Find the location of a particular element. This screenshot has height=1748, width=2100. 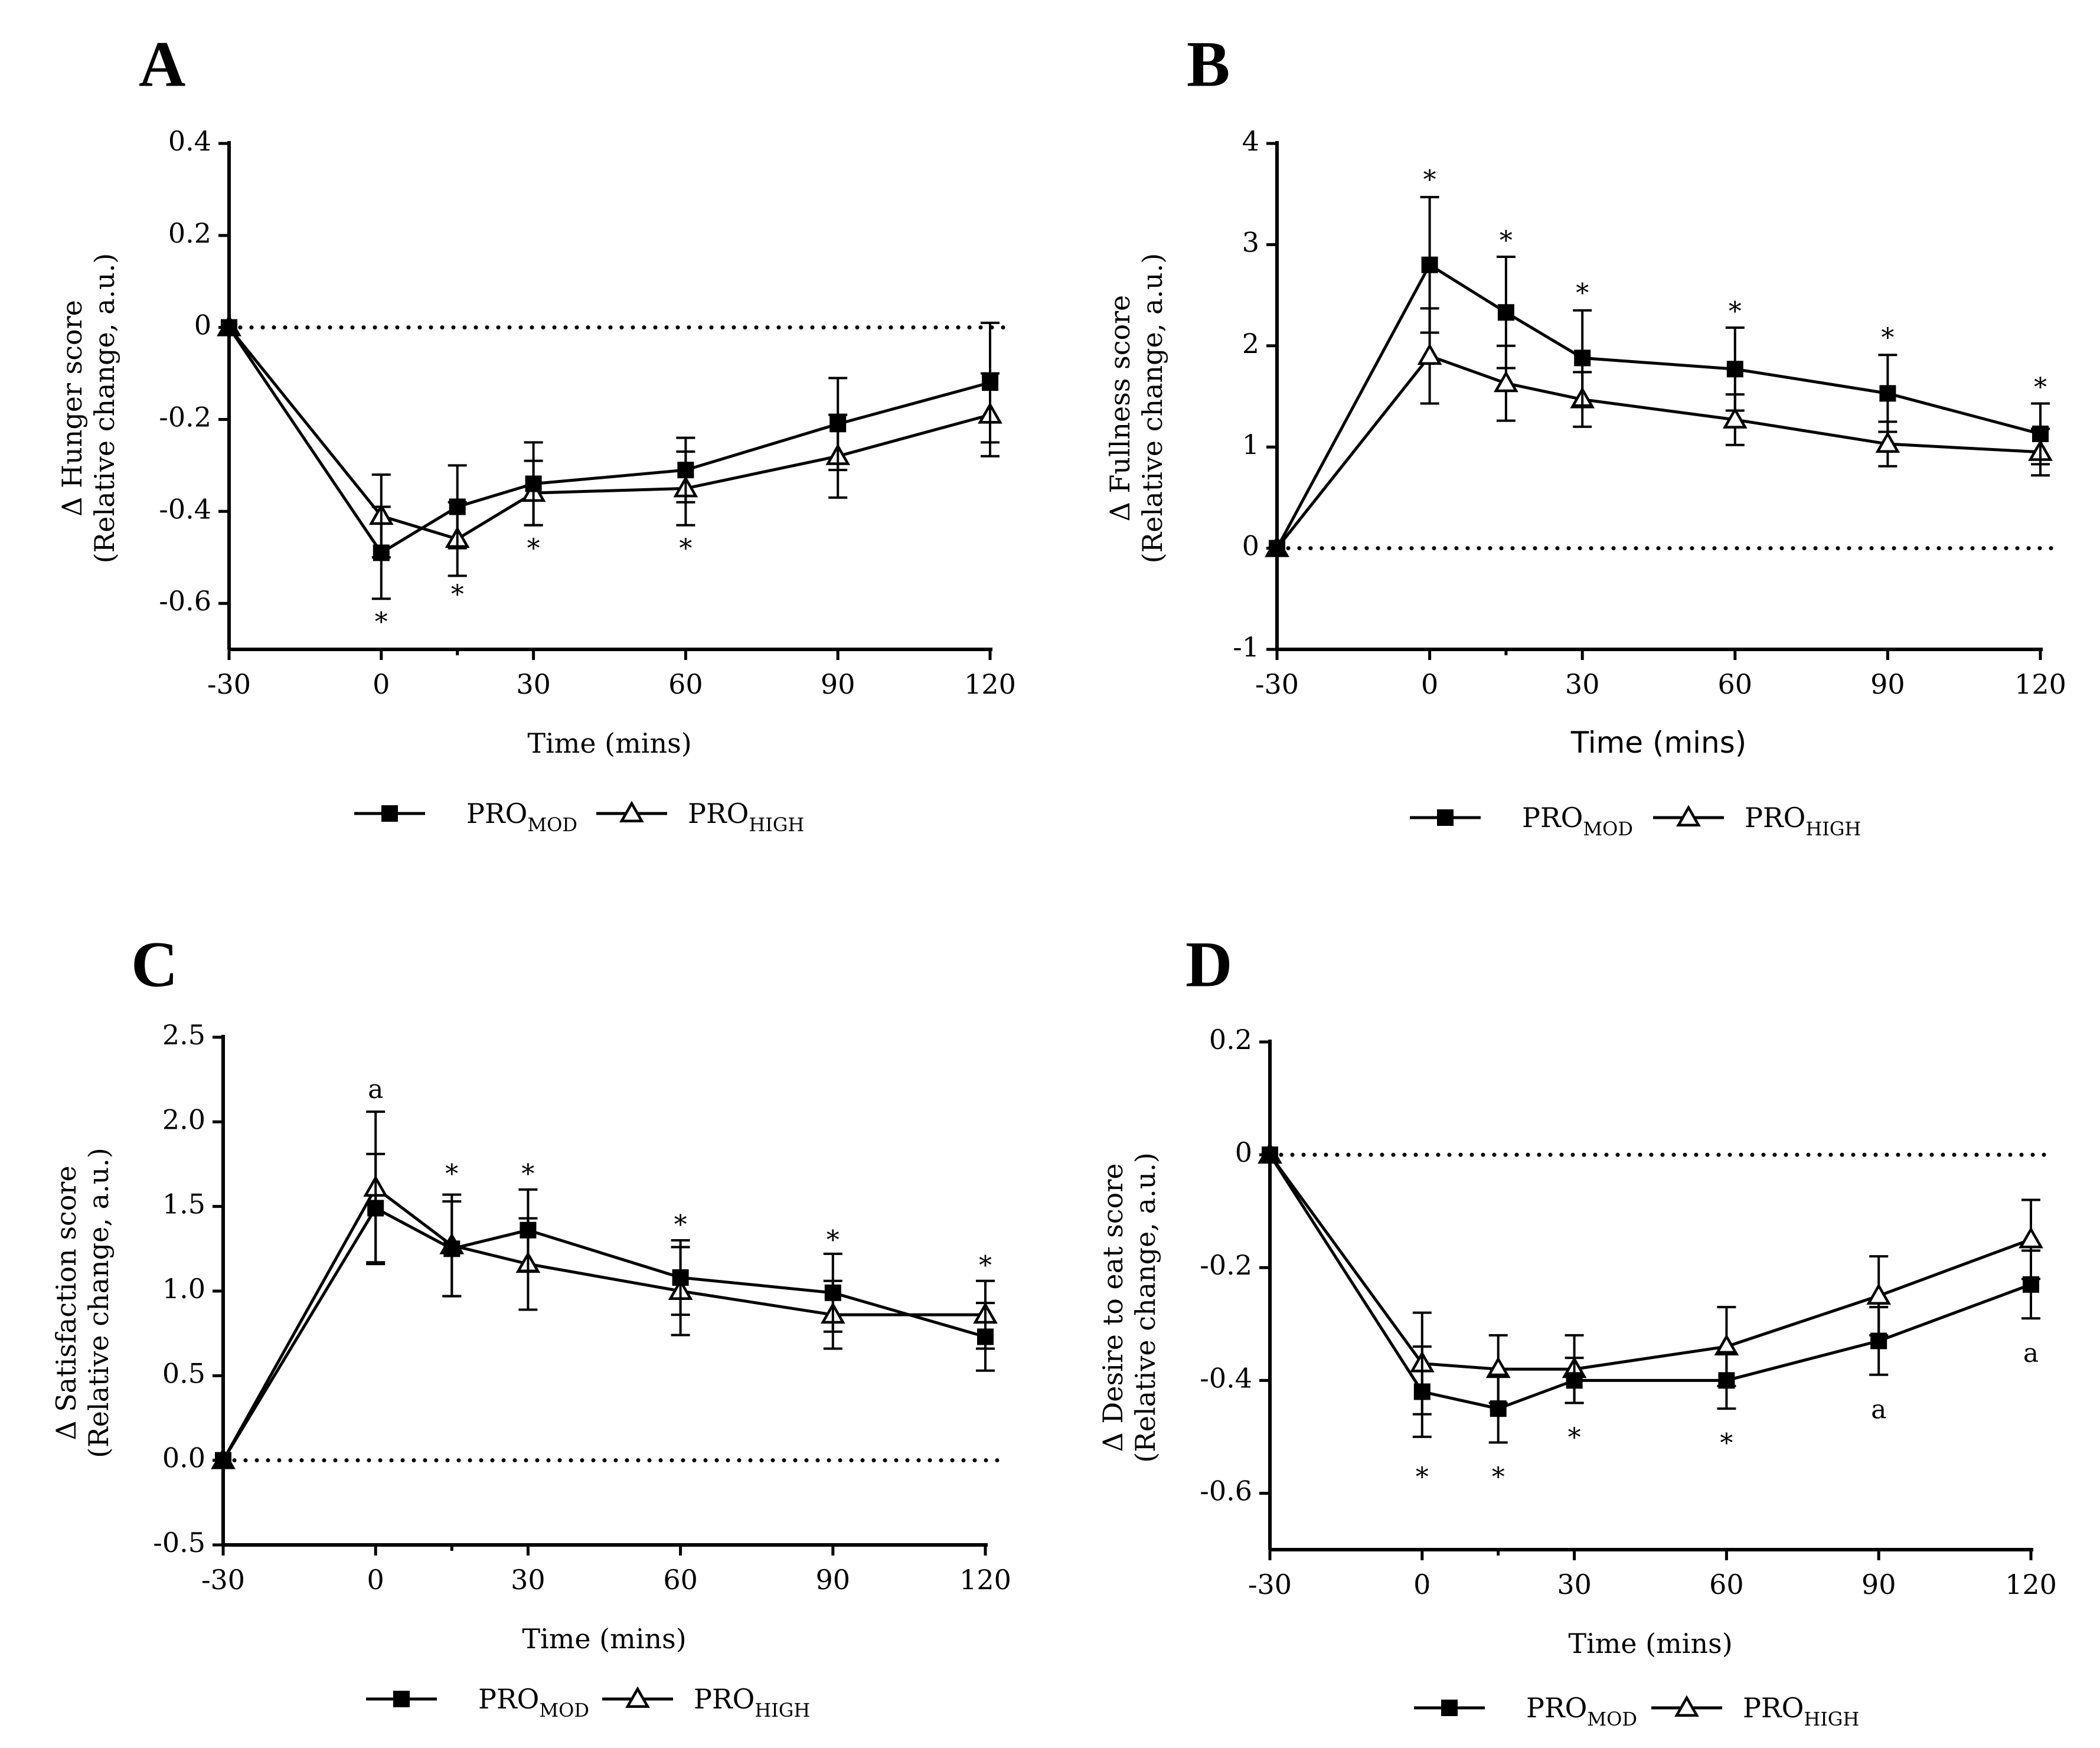

y-axis-title: Δ Fullness score is located at coordinates (1120, 408).